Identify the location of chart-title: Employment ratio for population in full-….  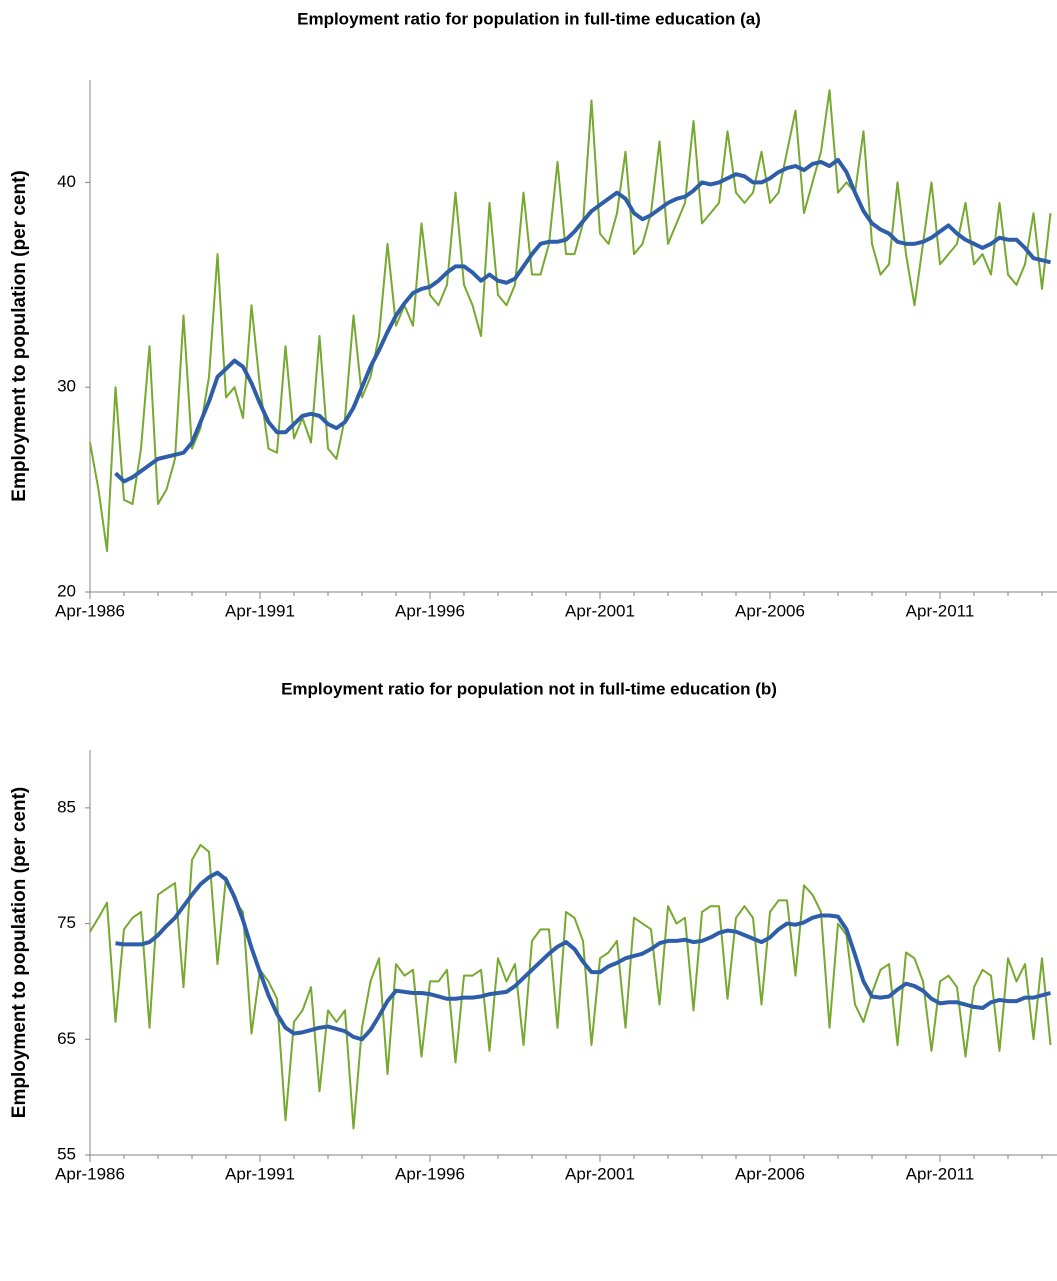
(529, 18).